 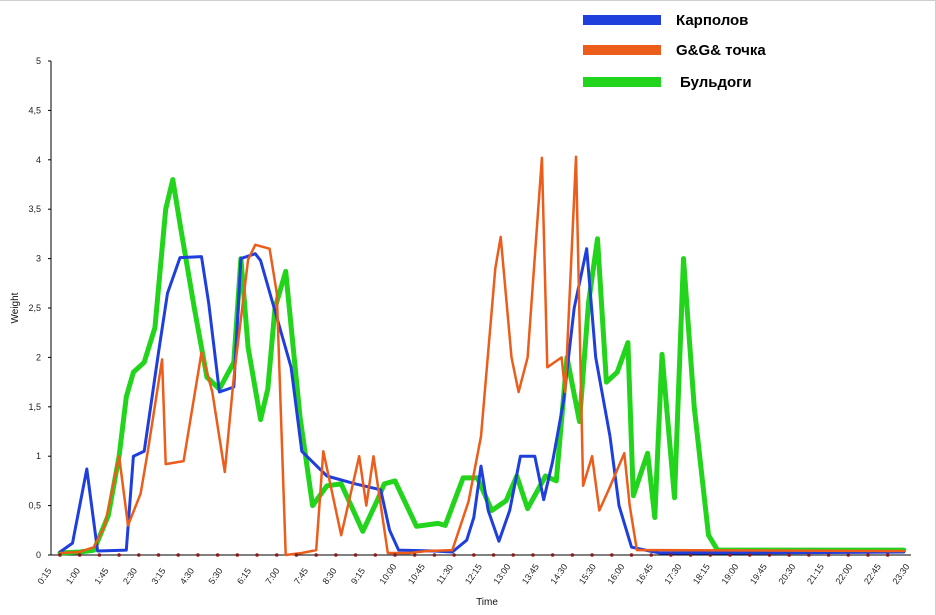 I want to click on x-tick-label: 1:00, so click(x=73, y=576).